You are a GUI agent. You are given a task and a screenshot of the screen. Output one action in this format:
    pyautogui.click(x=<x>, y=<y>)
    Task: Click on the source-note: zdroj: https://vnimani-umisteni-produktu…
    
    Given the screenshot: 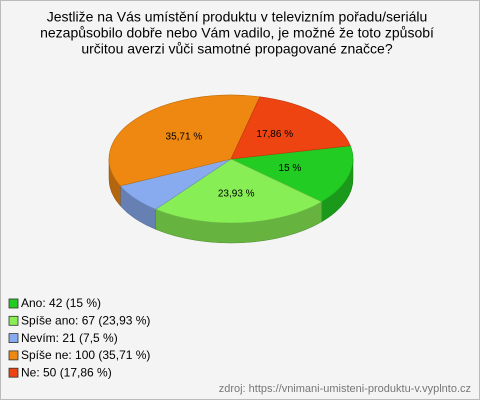 What is the action you would take?
    pyautogui.click(x=345, y=389)
    